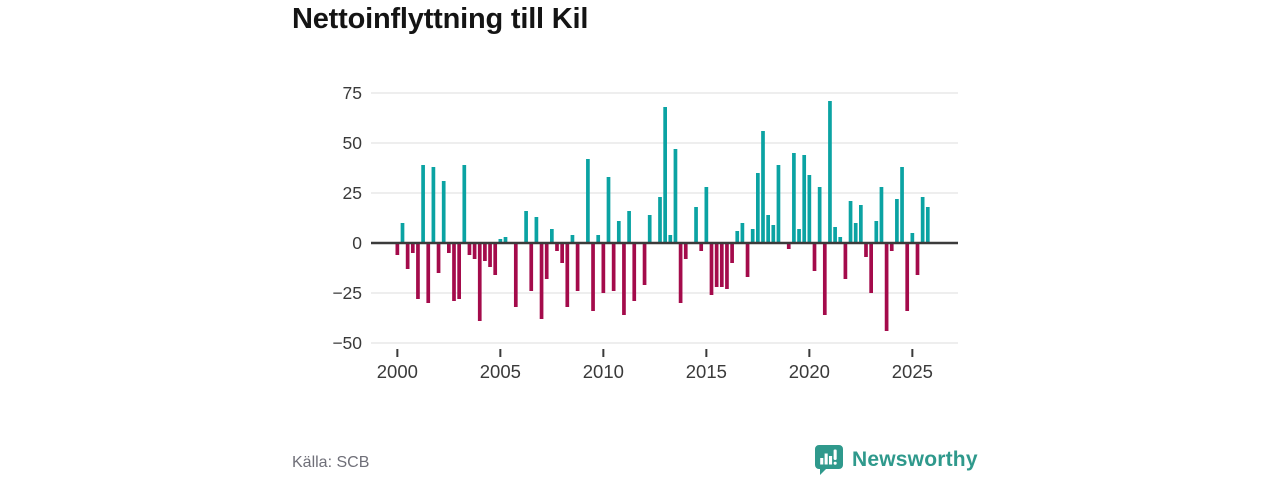 This screenshot has height=480, width=1280. I want to click on bar-2013Q2, so click(670, 239).